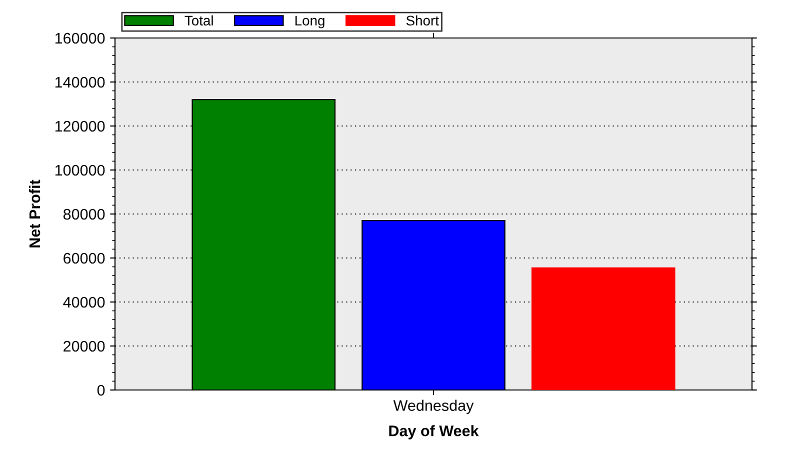 This screenshot has height=462, width=812. Describe the element at coordinates (84, 346) in the screenshot. I see `y-tick-label: 20000` at that location.